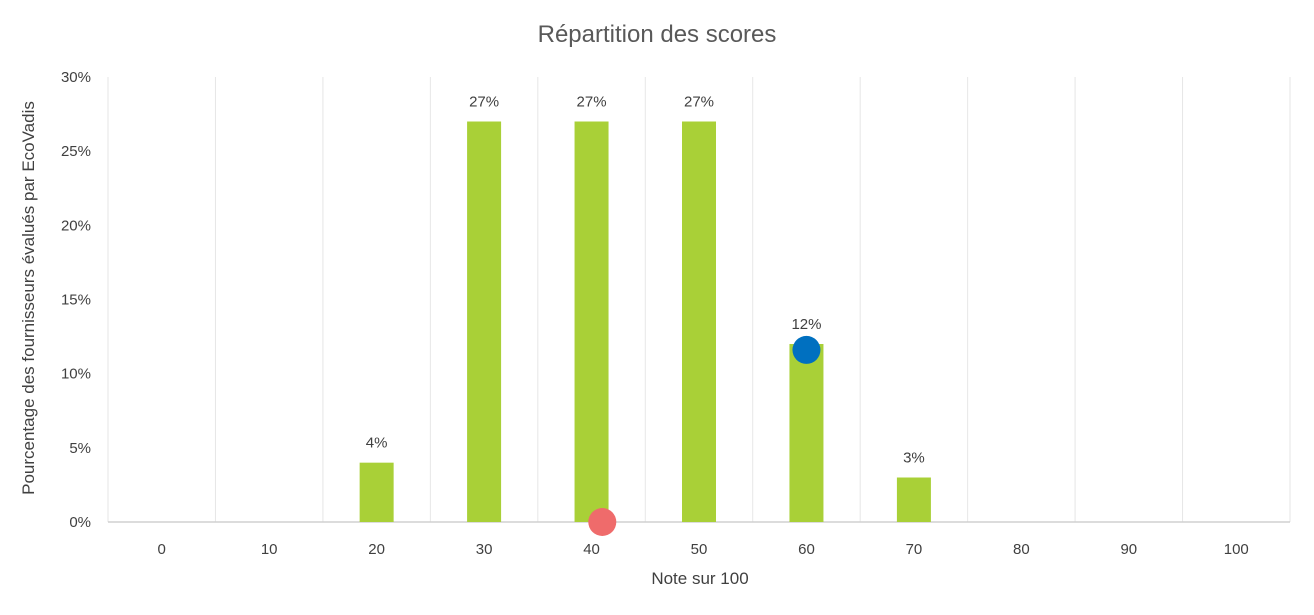 The image size is (1314, 615). I want to click on x-axis-ticks: 0 10 20 30 40 50 60 70 80 90 100, so click(703, 549).